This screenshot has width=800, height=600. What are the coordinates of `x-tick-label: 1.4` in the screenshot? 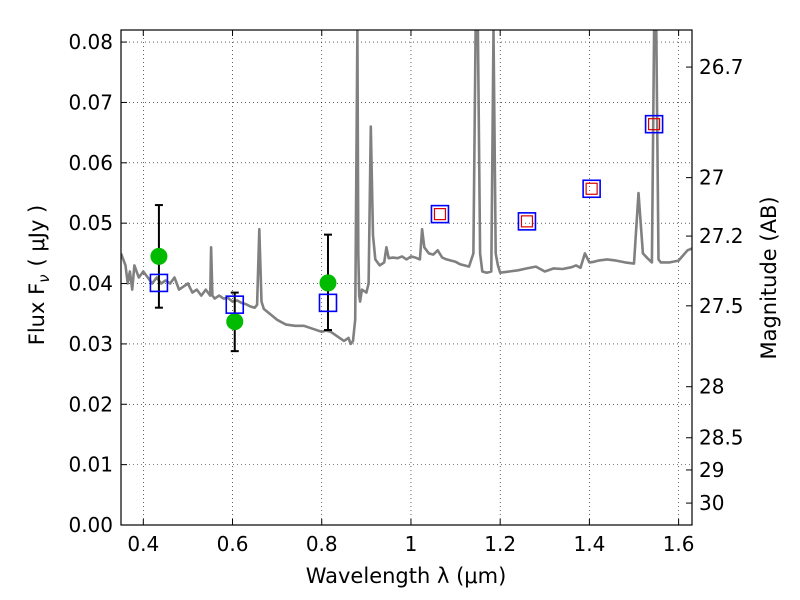 It's located at (589, 544).